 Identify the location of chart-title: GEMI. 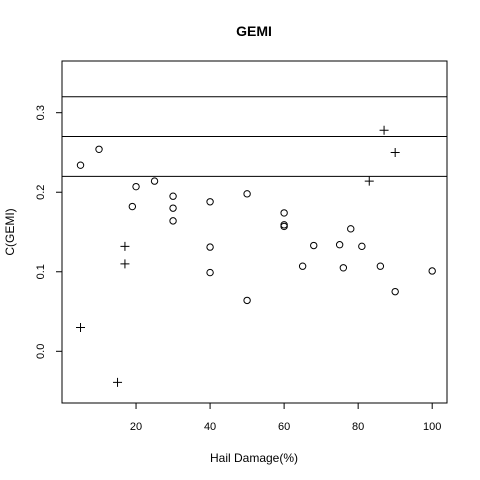
(254, 31).